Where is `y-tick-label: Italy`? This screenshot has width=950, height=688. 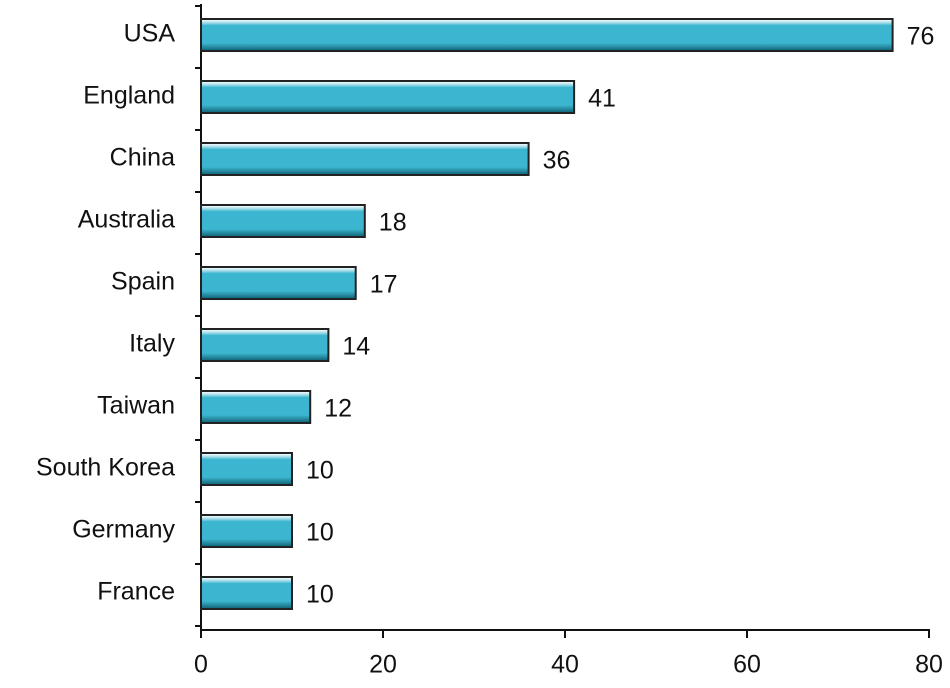
y-tick-label: Italy is located at coordinates (152, 344).